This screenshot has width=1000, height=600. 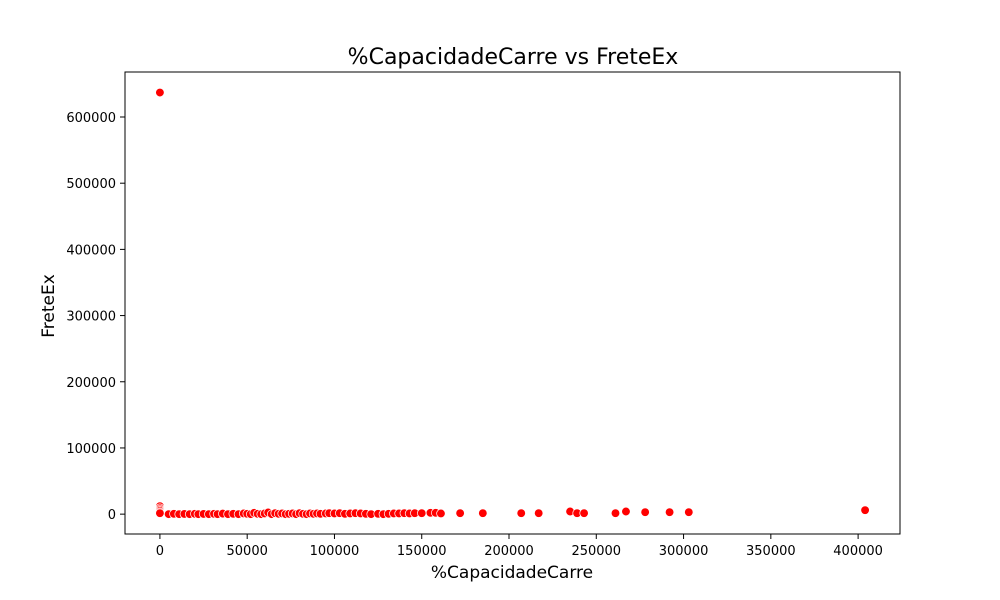 What do you see at coordinates (771, 551) in the screenshot?
I see `x-tick-label: 350000` at bounding box center [771, 551].